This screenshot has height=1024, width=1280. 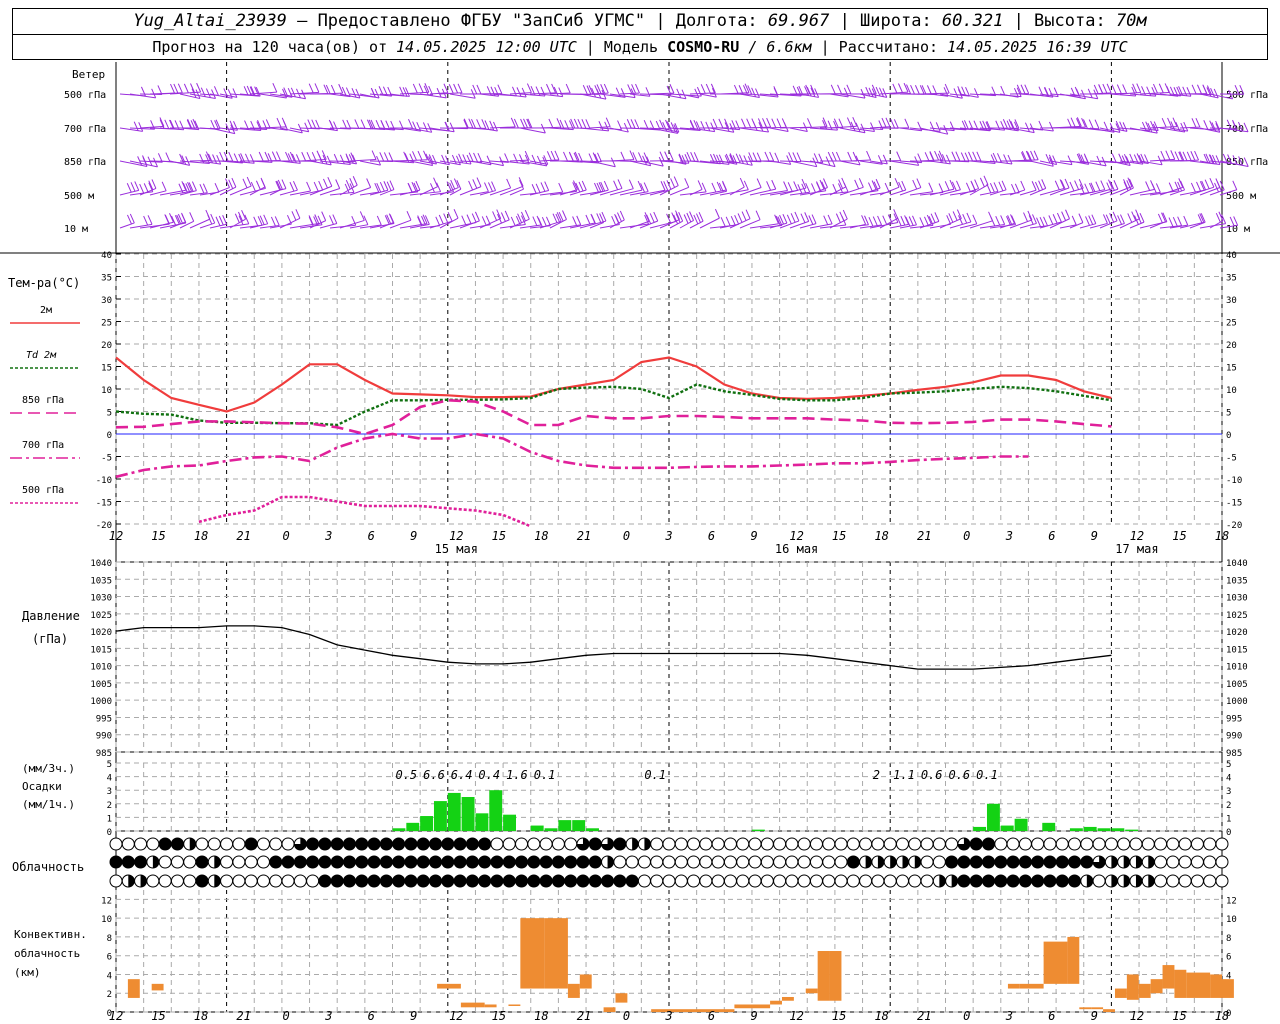 I want to click on hour-tick: 12, so click(x=456, y=536).